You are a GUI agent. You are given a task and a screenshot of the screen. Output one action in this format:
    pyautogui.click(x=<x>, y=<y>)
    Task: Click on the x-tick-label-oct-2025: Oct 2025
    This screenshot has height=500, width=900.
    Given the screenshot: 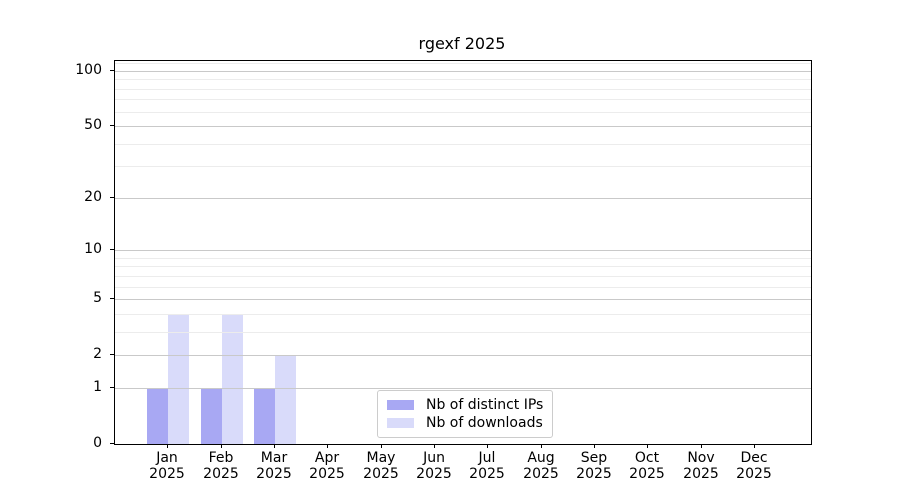 What is the action you would take?
    pyautogui.click(x=647, y=466)
    